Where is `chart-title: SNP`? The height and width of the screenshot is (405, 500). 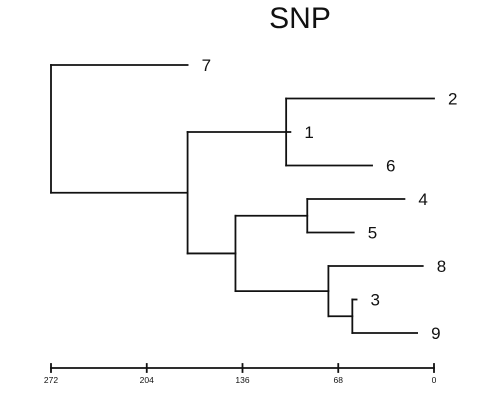 chart-title: SNP is located at coordinates (300, 18).